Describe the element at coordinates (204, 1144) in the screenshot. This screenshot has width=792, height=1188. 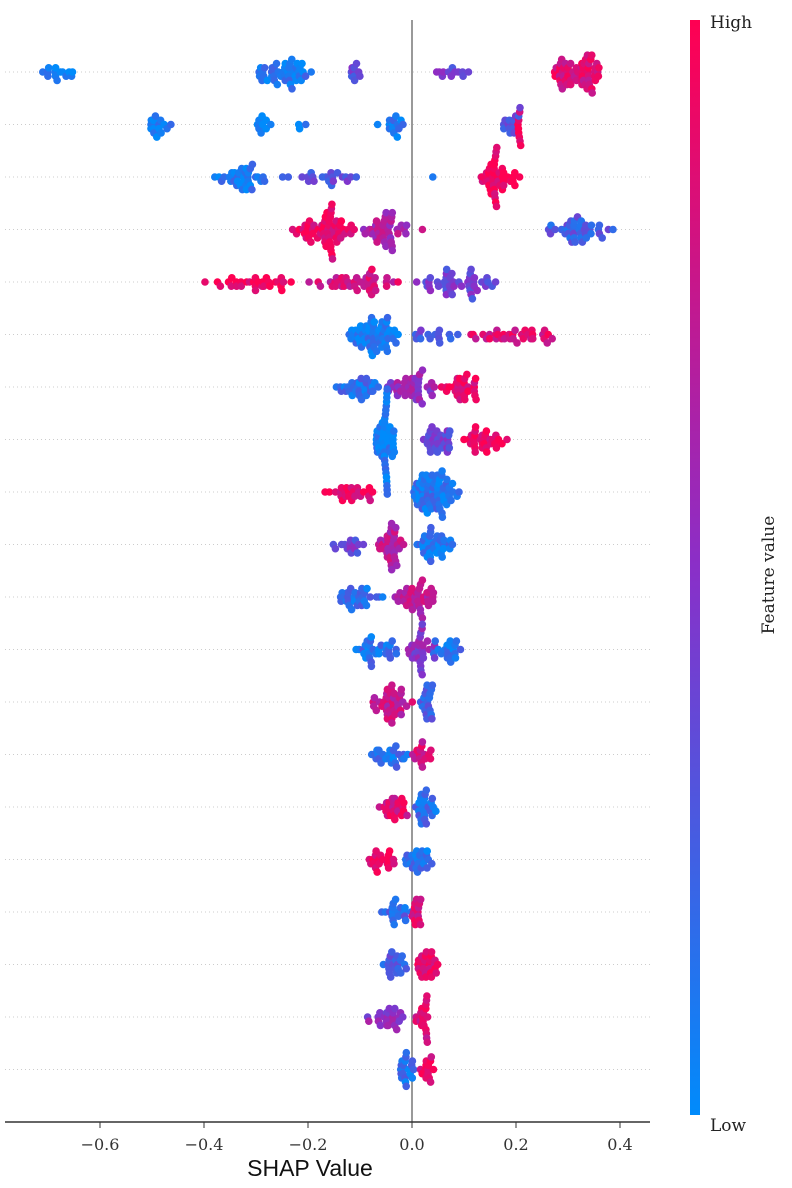
I see `x-tick-label: −0.4` at that location.